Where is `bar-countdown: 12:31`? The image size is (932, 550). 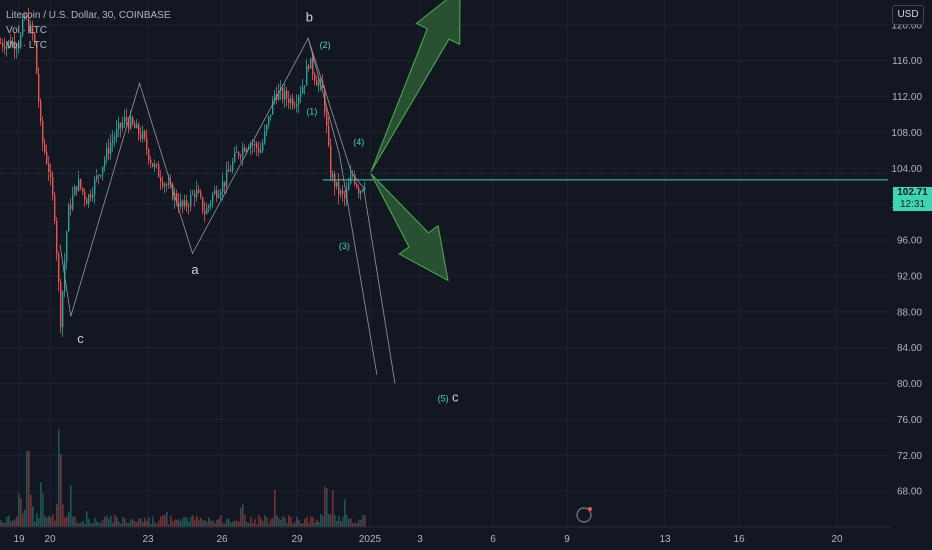
bar-countdown: 12:31 is located at coordinates (912, 204).